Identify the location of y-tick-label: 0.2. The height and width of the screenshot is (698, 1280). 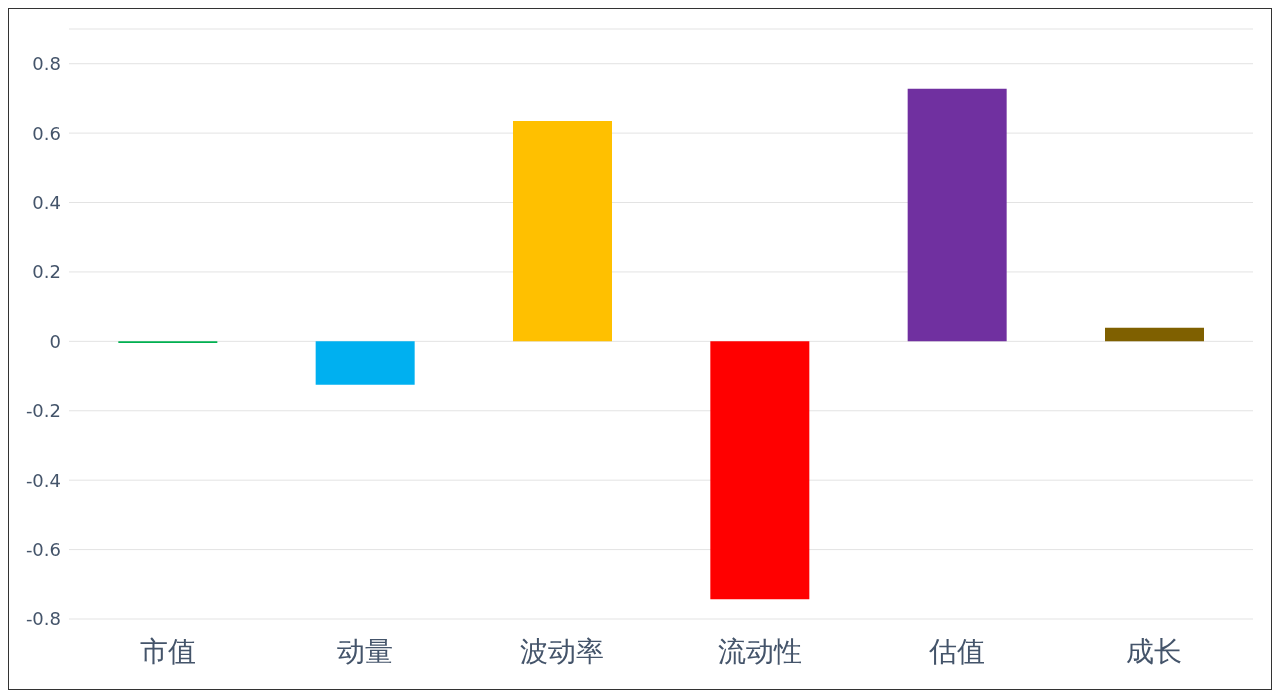
(46, 272).